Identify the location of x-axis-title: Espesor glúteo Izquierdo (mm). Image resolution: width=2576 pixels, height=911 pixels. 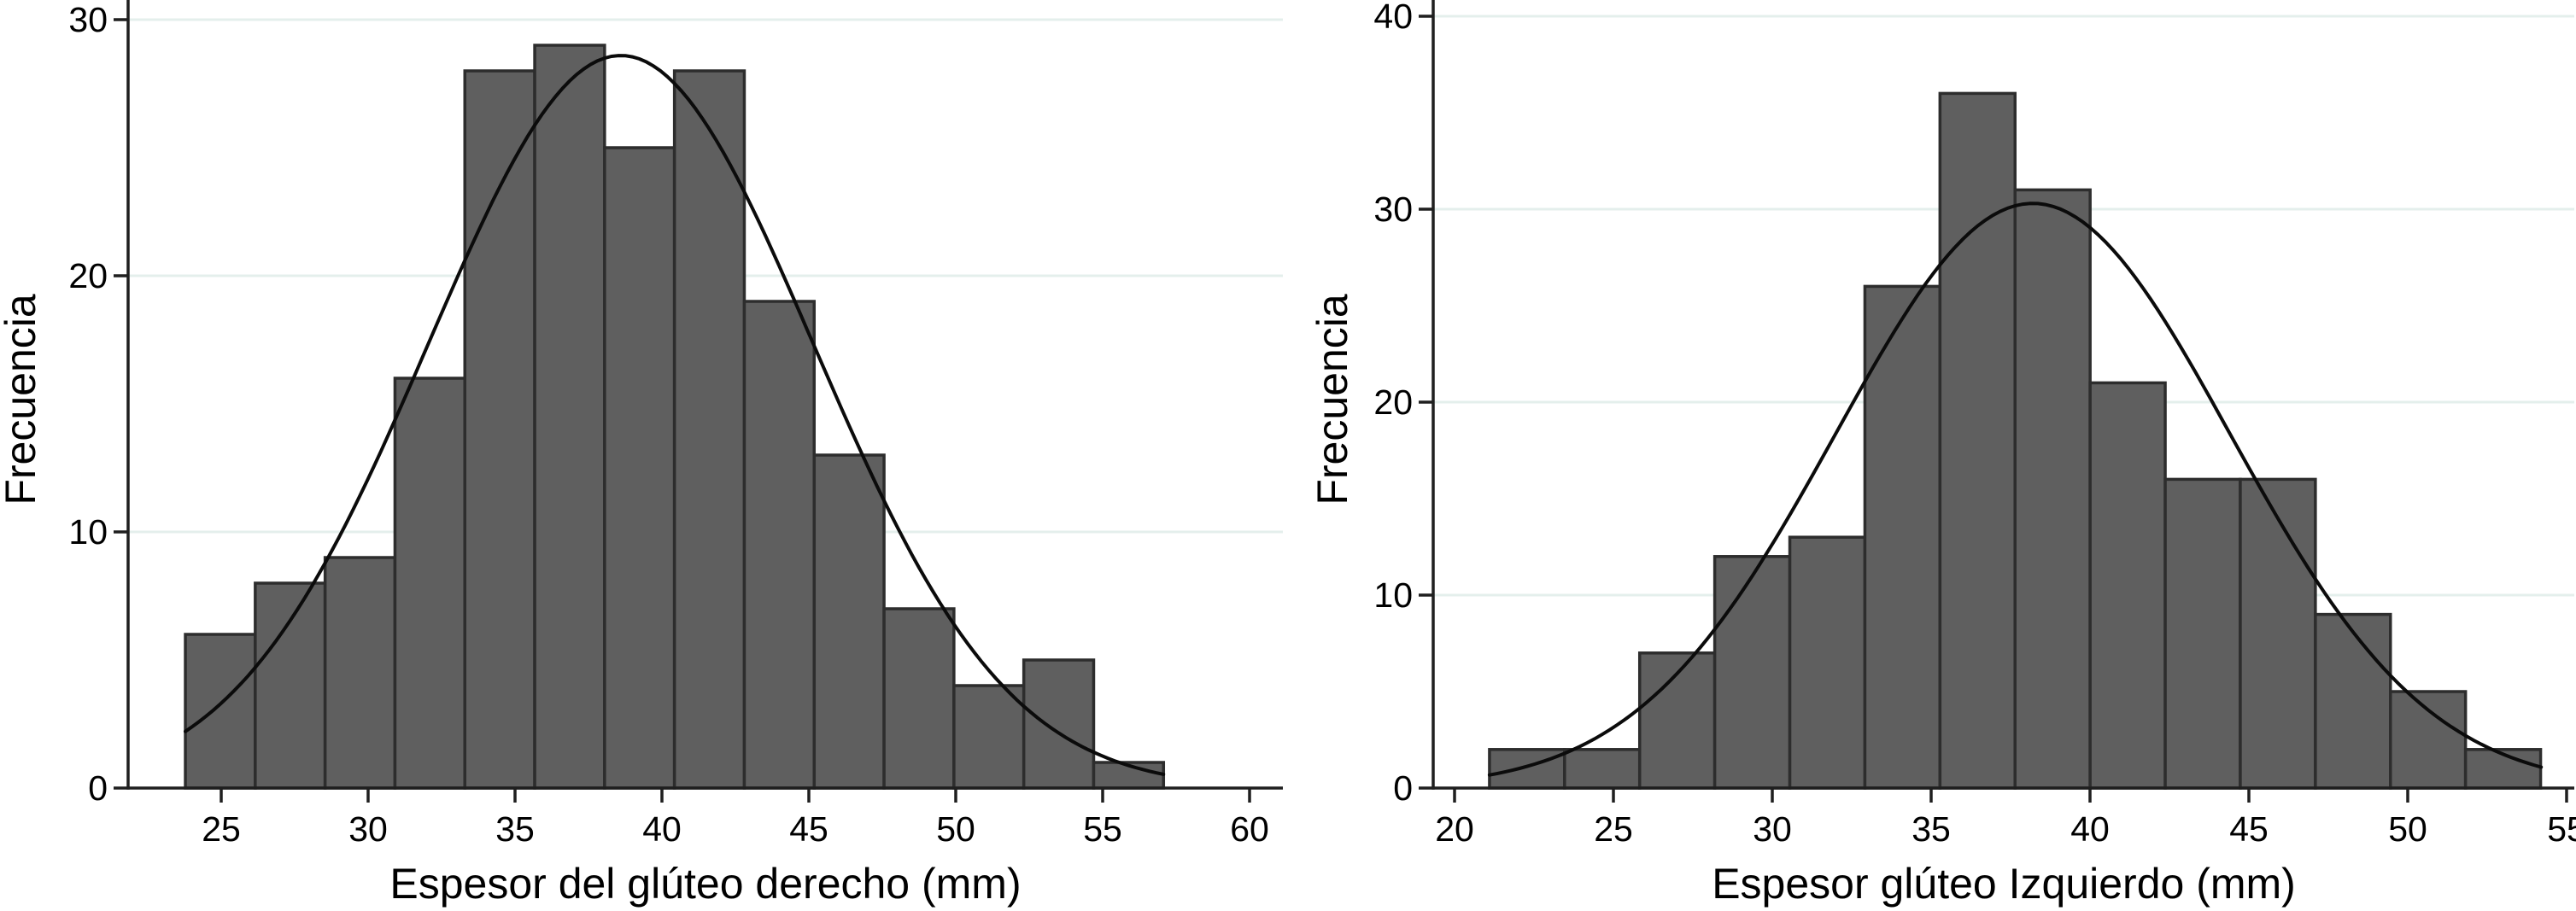
(2004, 884).